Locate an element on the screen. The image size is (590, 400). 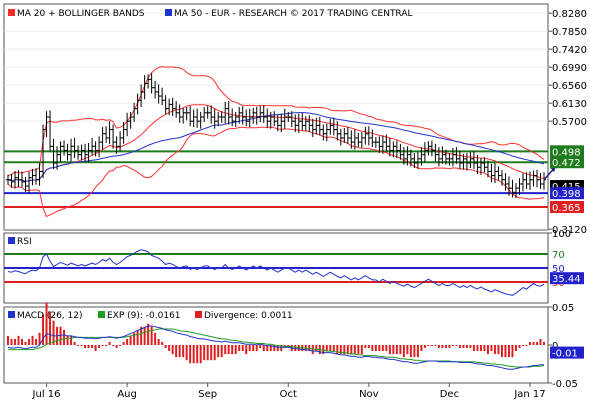
price-tag-label: 0.472 is located at coordinates (566, 163).